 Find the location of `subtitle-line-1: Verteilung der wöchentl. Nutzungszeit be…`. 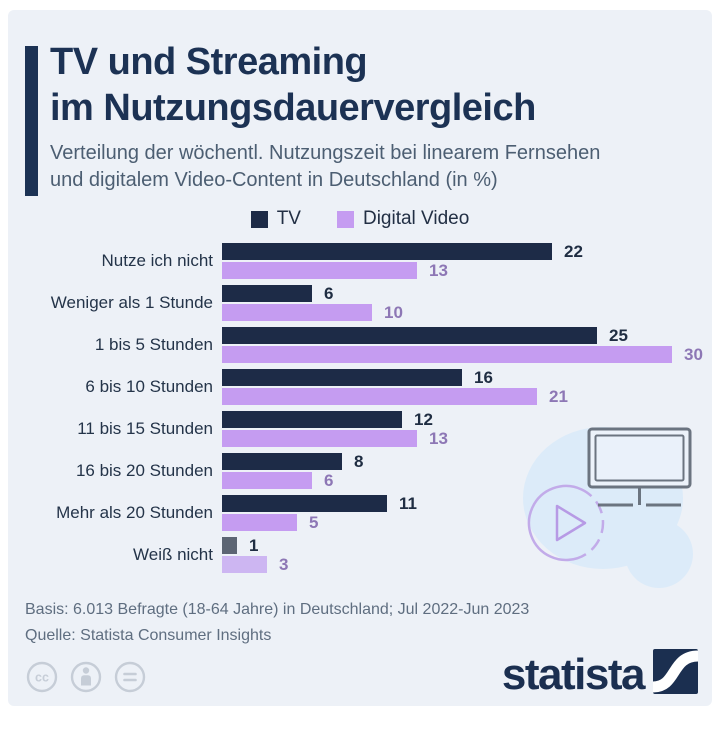

subtitle-line-1: Verteilung der wöchentl. Nutzungszeit be… is located at coordinates (325, 153).